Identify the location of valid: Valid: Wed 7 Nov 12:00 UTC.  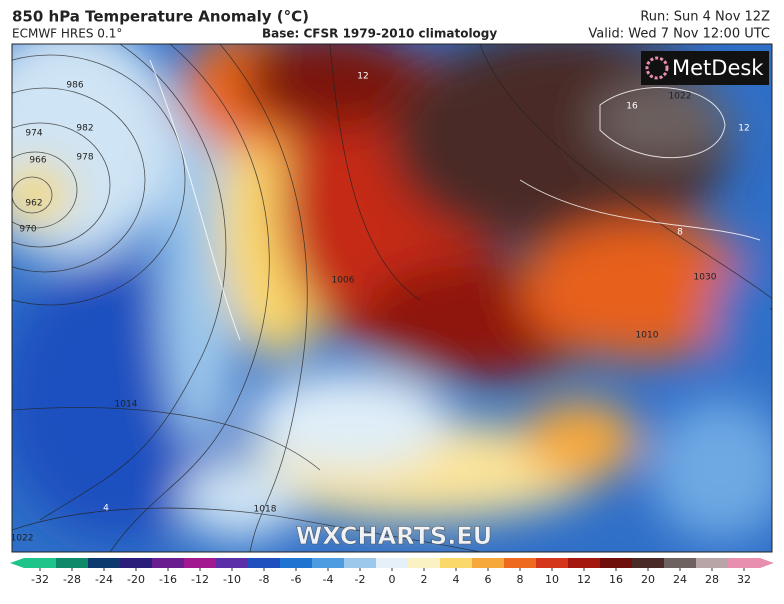
(679, 34).